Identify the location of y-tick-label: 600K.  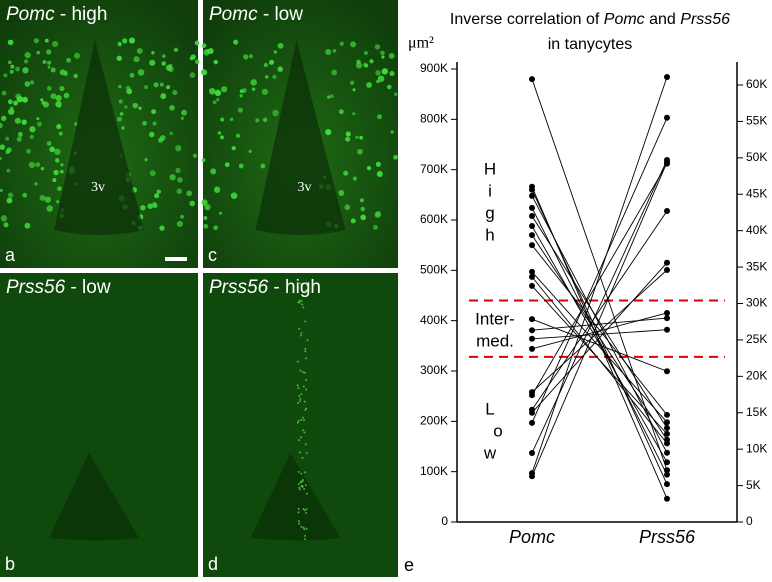
(434, 219).